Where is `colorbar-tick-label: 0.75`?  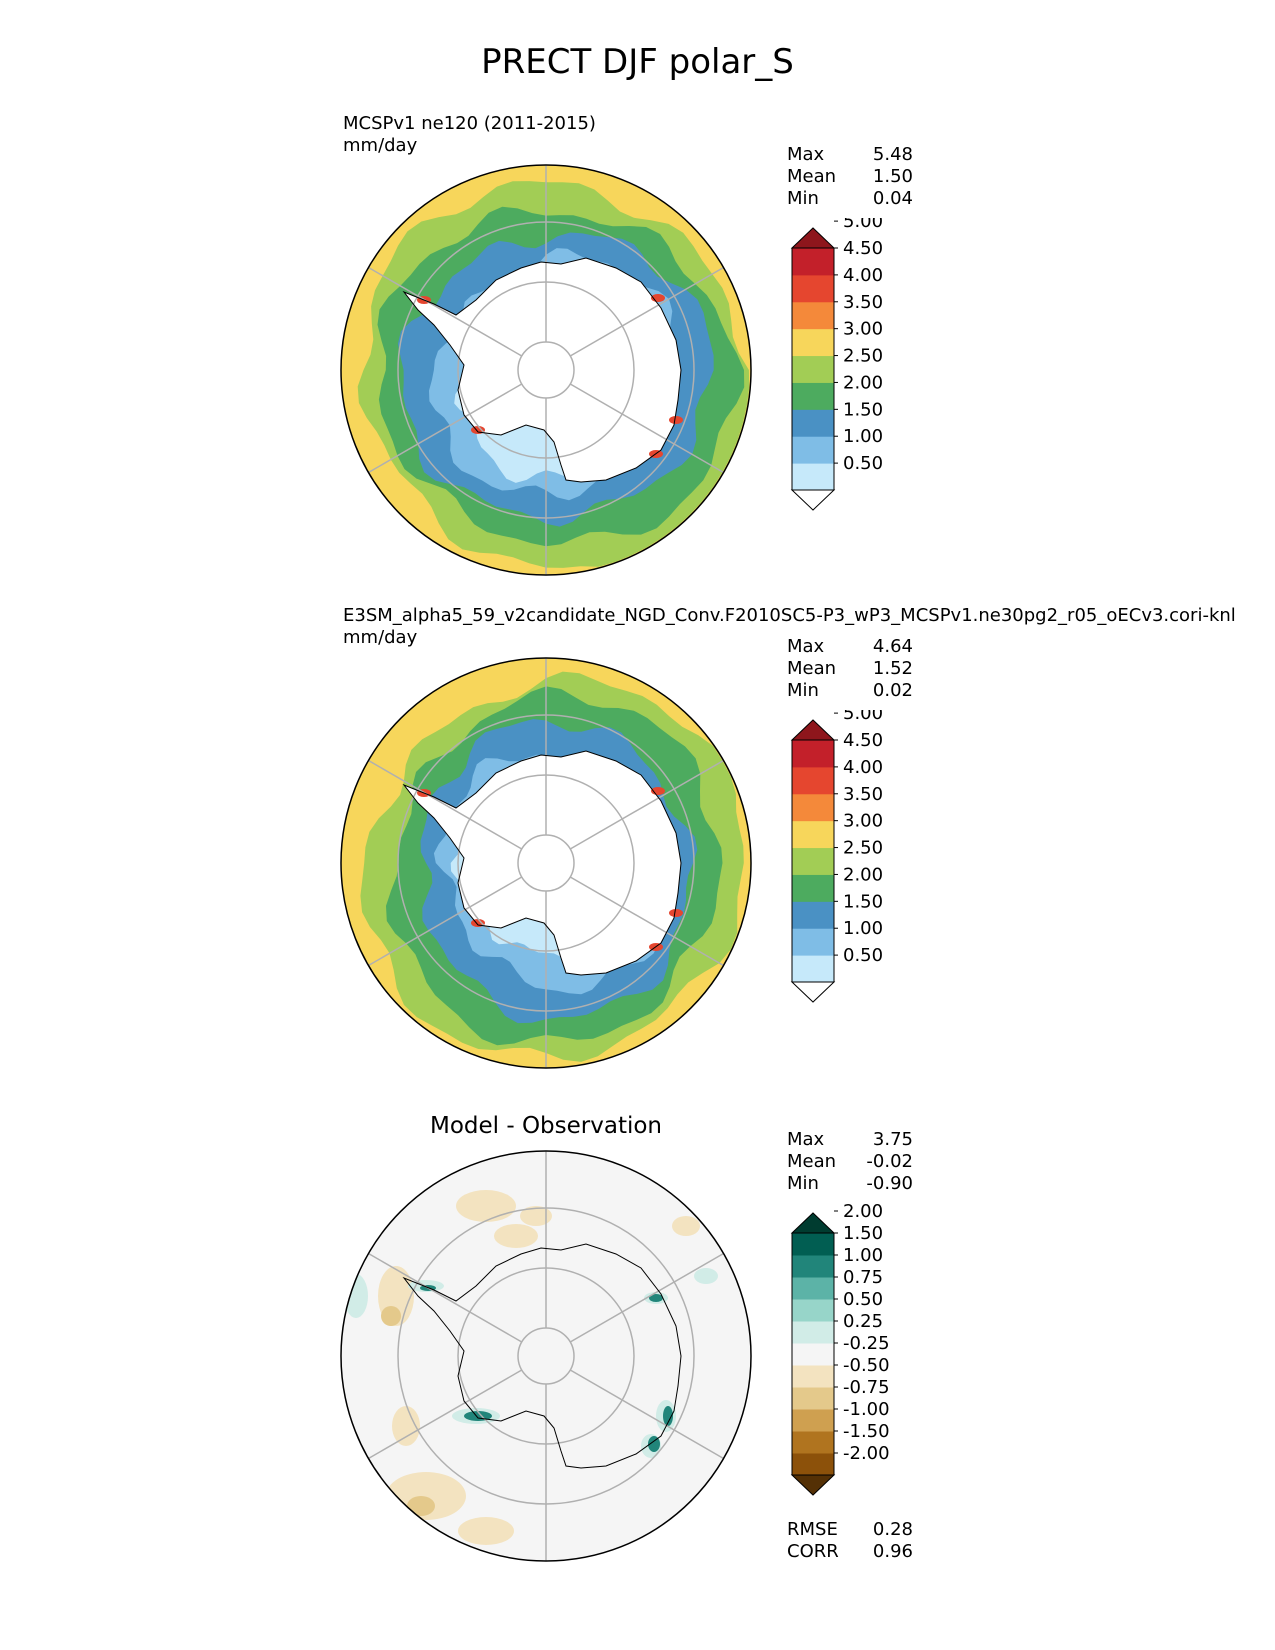 colorbar-tick-label: 0.75 is located at coordinates (863, 1277).